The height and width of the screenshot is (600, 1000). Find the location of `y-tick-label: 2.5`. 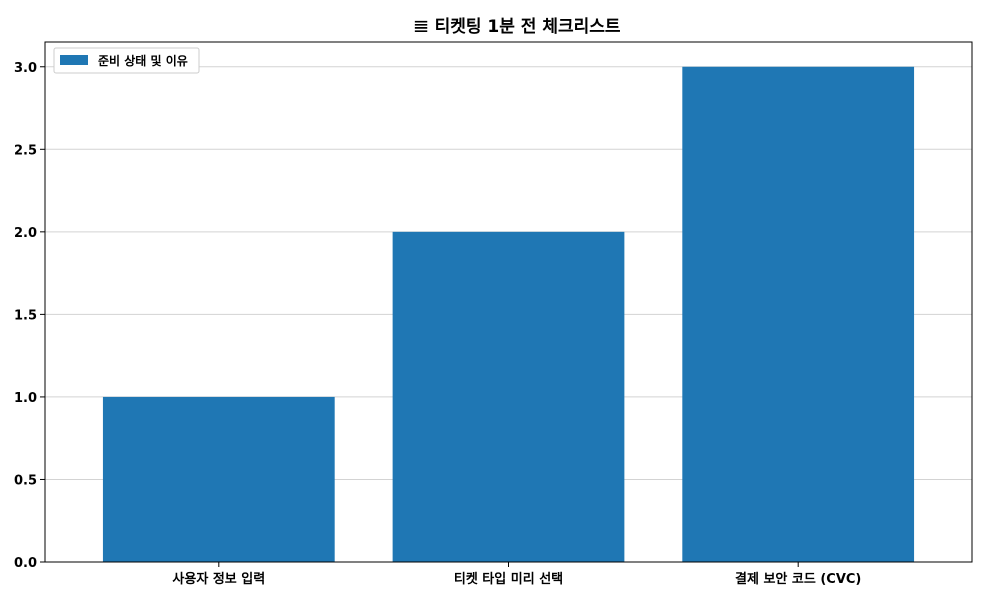

y-tick-label: 2.5 is located at coordinates (25, 150).